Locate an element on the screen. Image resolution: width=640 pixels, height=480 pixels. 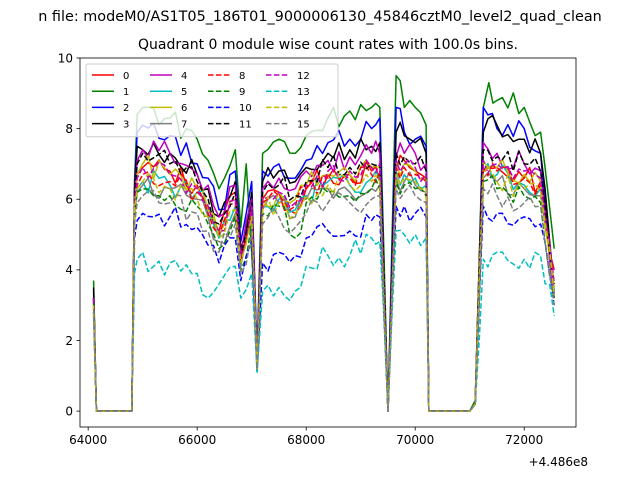
y-tick-label: 8 is located at coordinates (69, 129).